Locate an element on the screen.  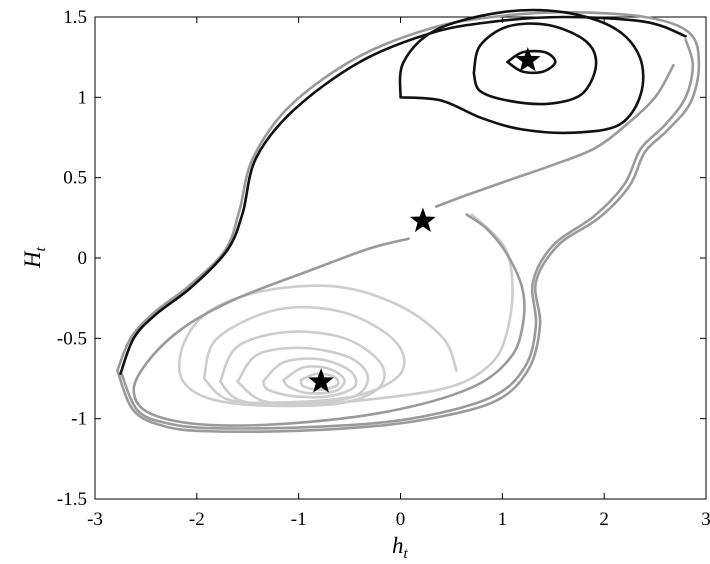
y-tick-label: 0 is located at coordinates (83, 258).